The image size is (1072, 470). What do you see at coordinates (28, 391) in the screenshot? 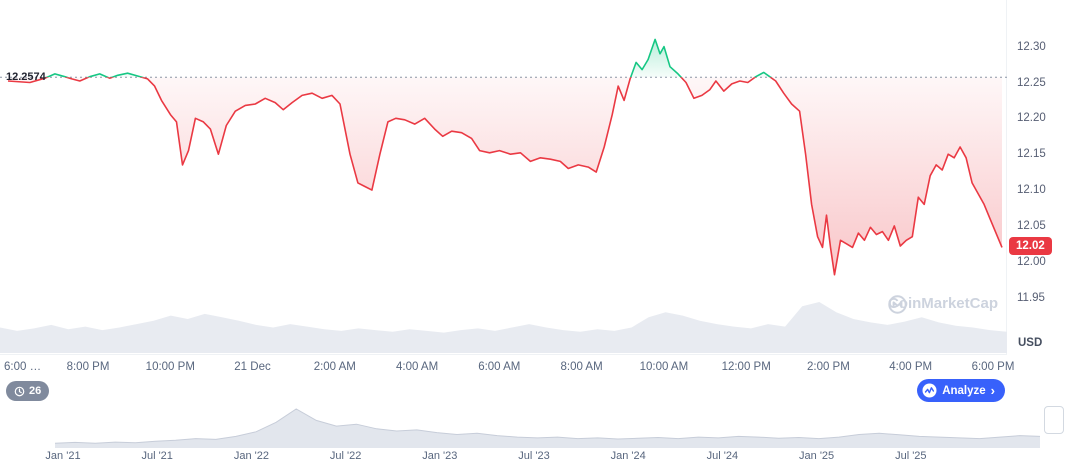
I see `history-count-badge: 26` at bounding box center [28, 391].